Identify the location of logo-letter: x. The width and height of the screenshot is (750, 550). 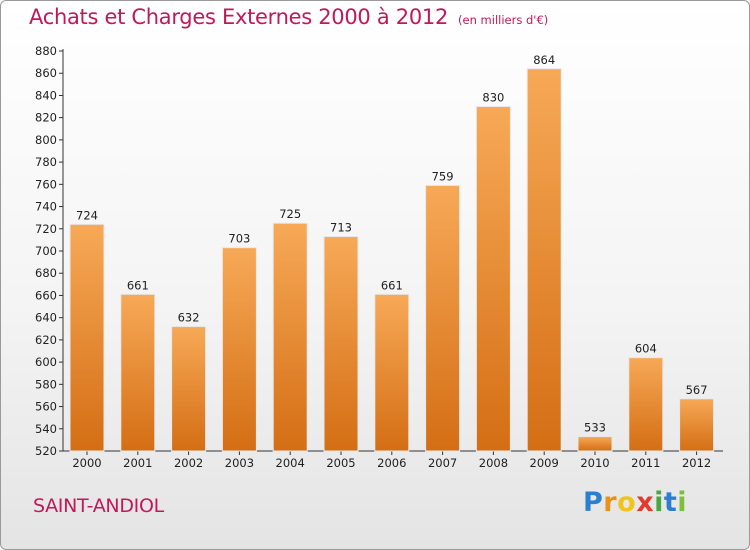
(645, 502).